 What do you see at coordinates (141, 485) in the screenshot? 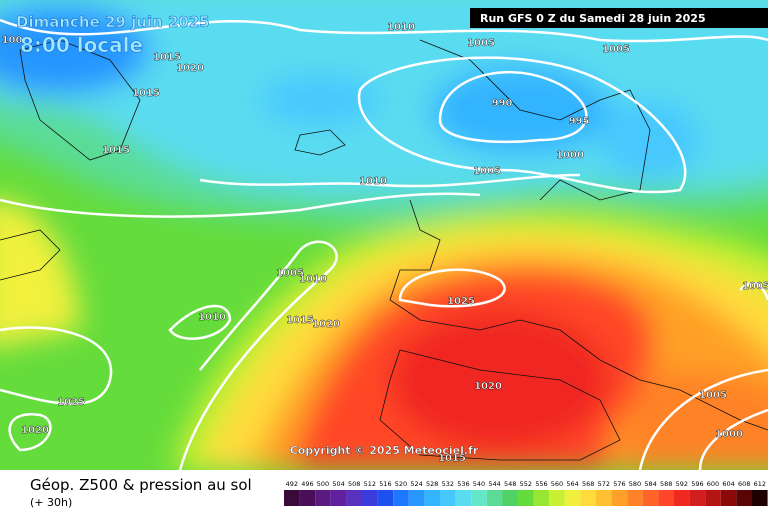
I see `legend-title: Géop. Z500 & pression au sol` at bounding box center [141, 485].